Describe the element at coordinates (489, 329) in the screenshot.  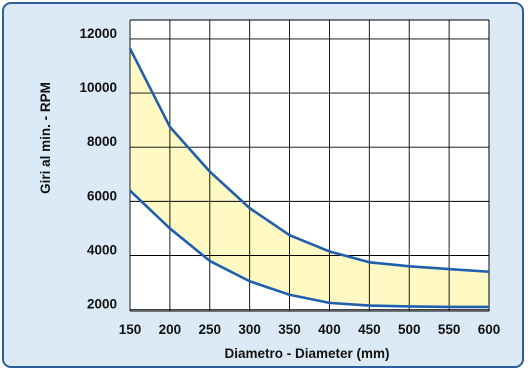
I see `x-tick-label-600: 600` at that location.